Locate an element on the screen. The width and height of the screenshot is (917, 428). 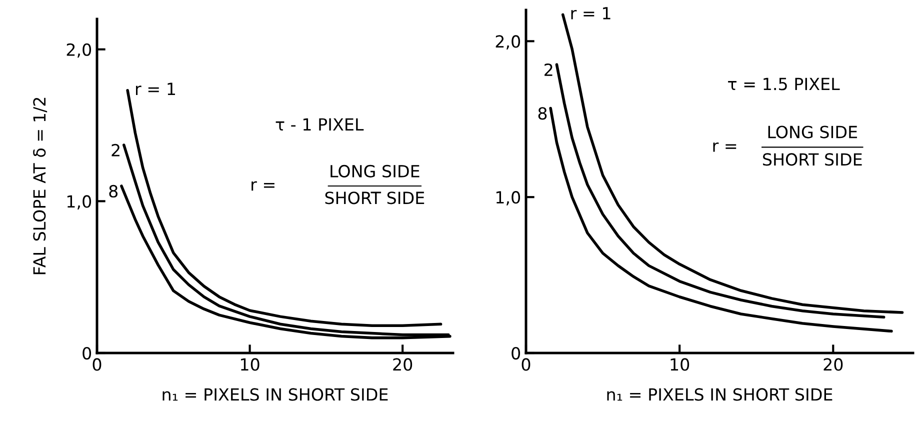
annotation: τ - 1 PIXEL is located at coordinates (320, 124).